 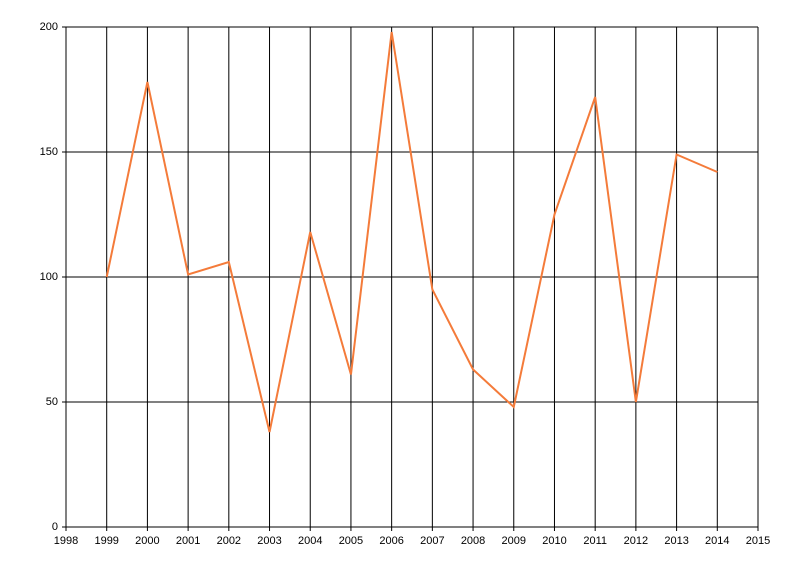 What do you see at coordinates (147, 541) in the screenshot?
I see `x-tick-label: 2000` at bounding box center [147, 541].